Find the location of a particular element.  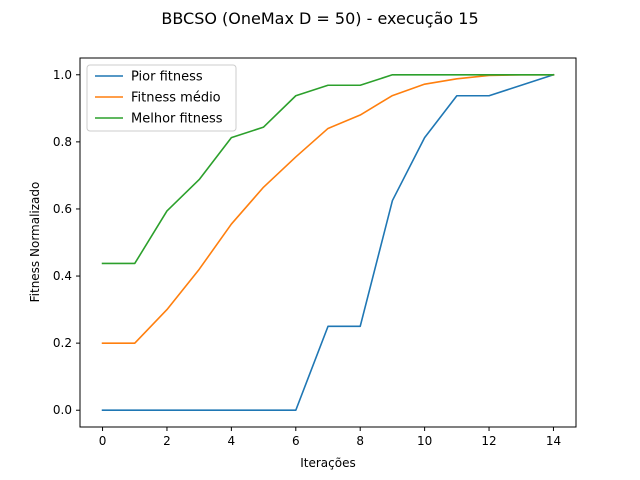

legend-label-2: Melhor fitness is located at coordinates (177, 119).